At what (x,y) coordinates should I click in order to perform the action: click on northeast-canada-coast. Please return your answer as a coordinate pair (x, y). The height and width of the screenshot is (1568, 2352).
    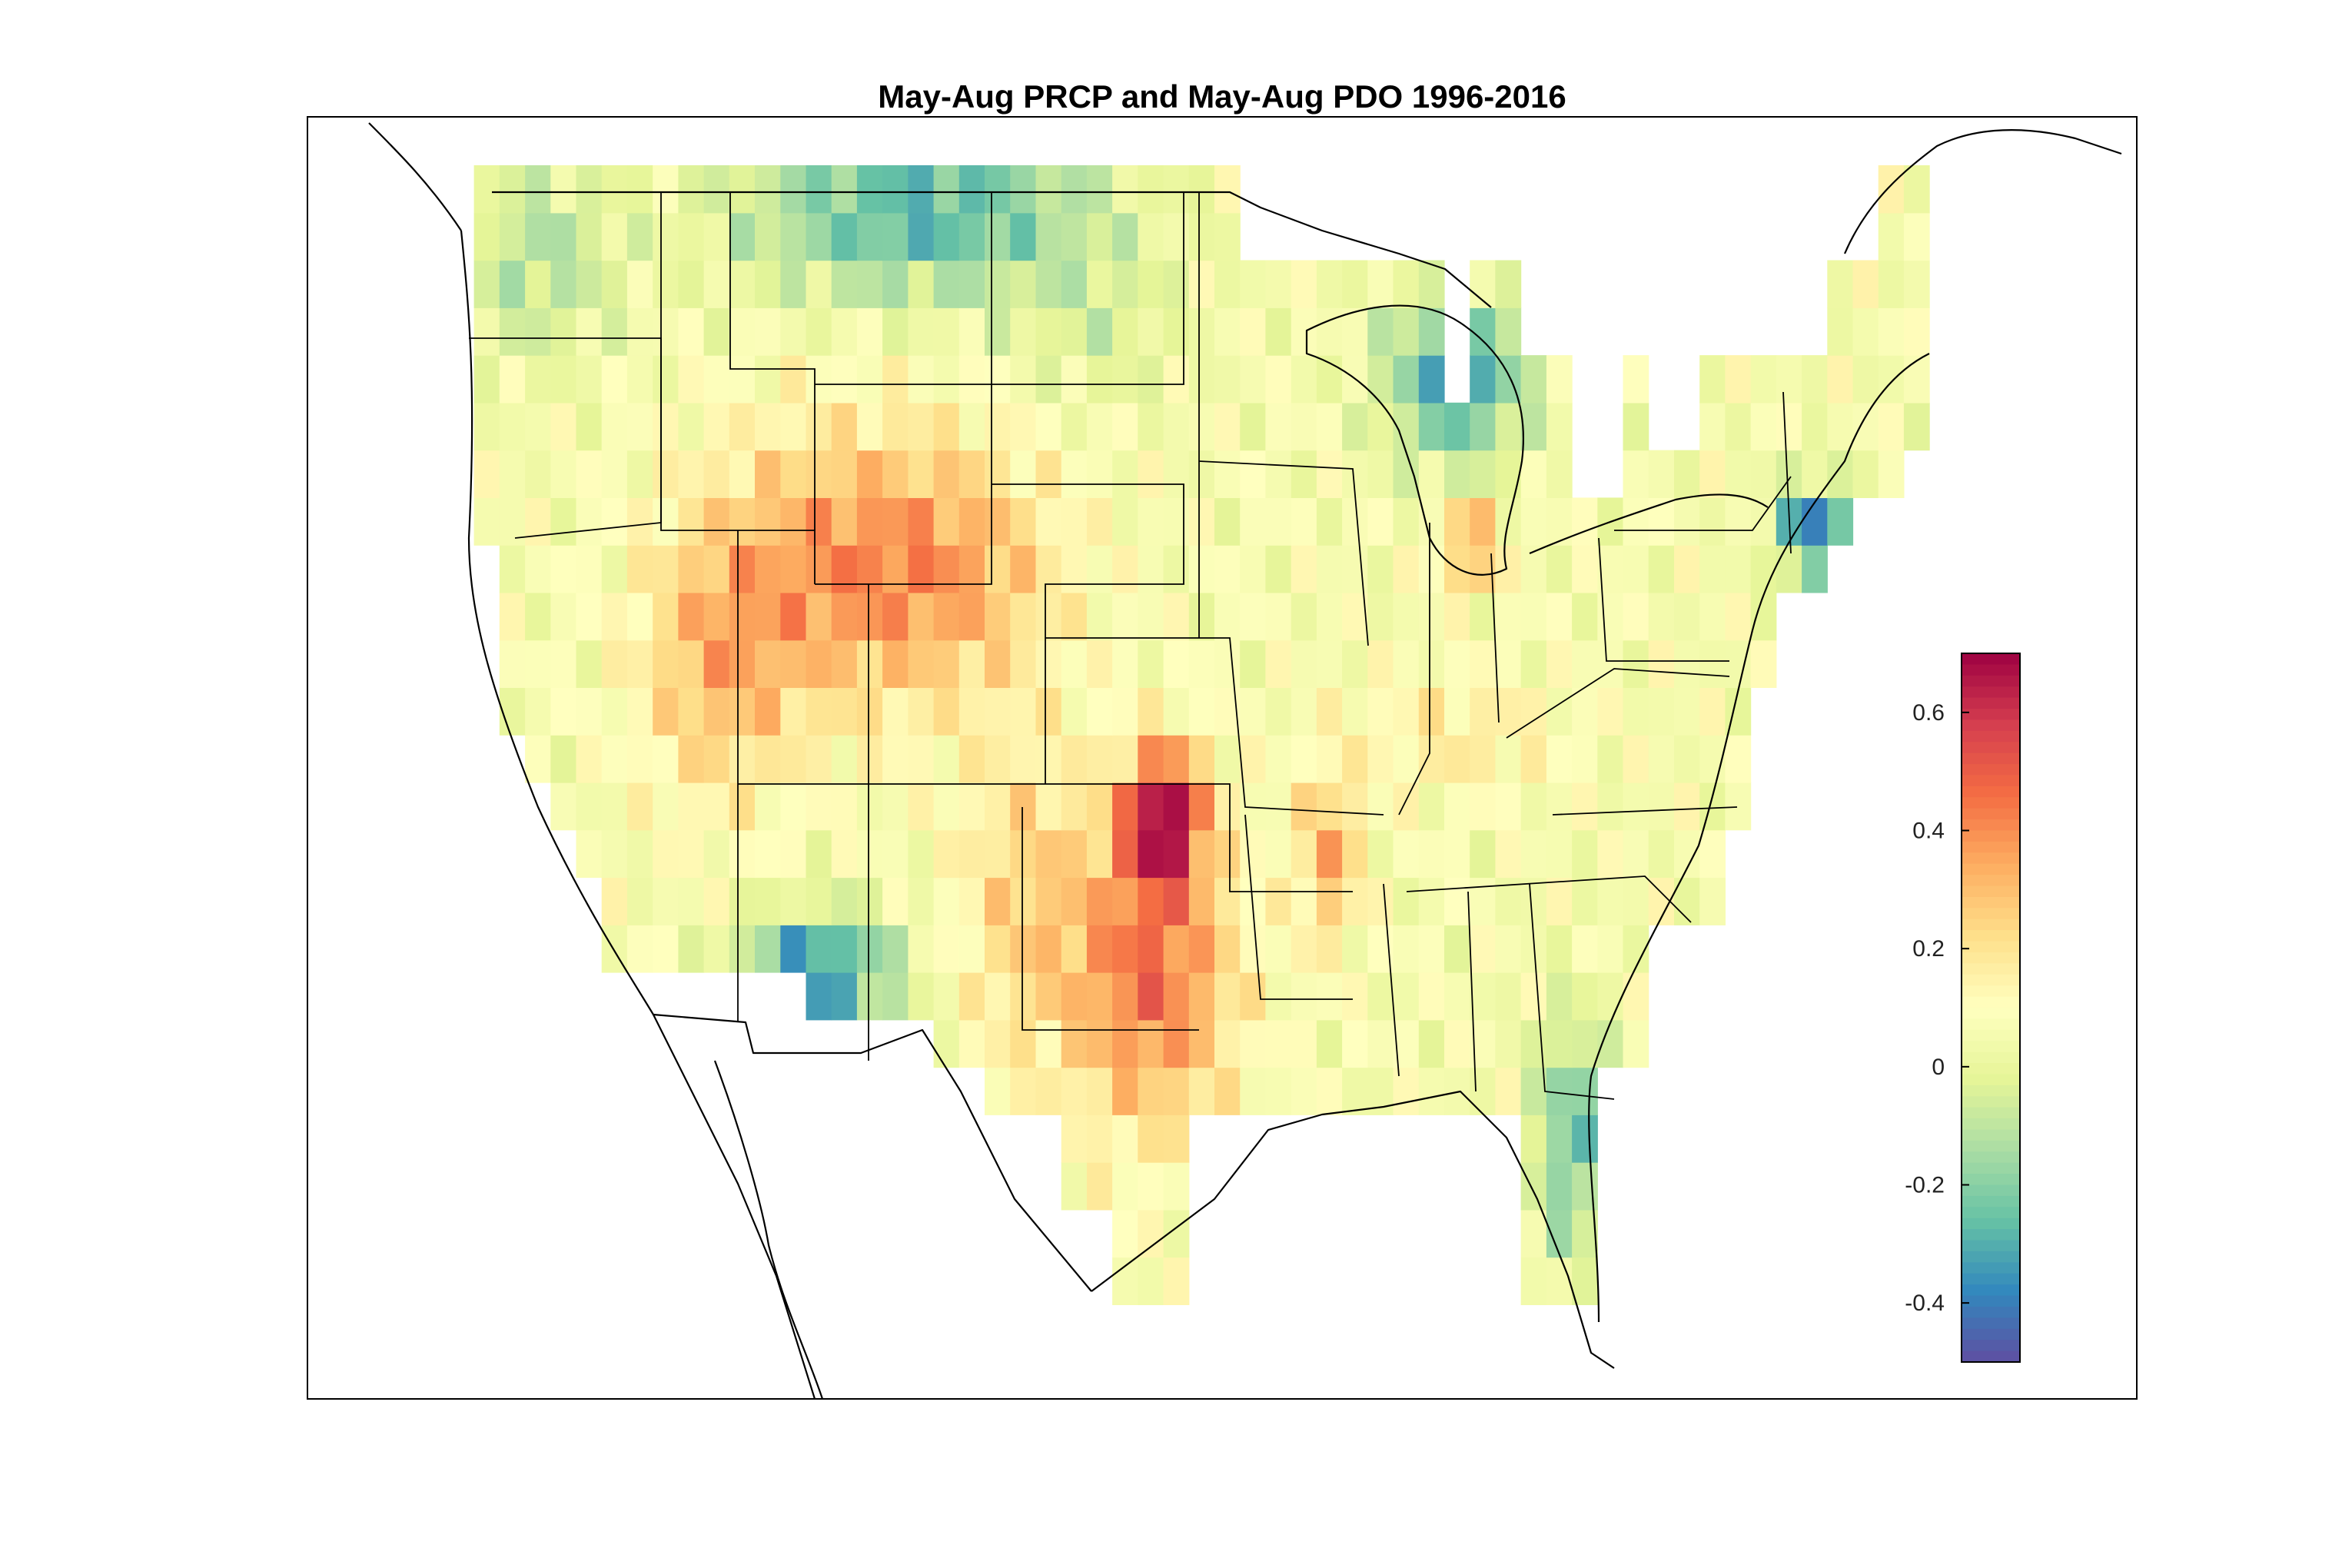
    Looking at the image, I should click on (1982, 191).